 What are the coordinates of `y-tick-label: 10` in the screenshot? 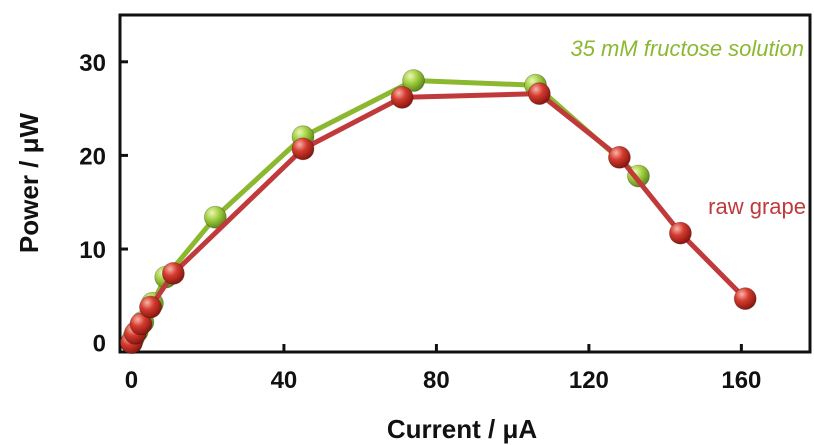 It's located at (92, 250).